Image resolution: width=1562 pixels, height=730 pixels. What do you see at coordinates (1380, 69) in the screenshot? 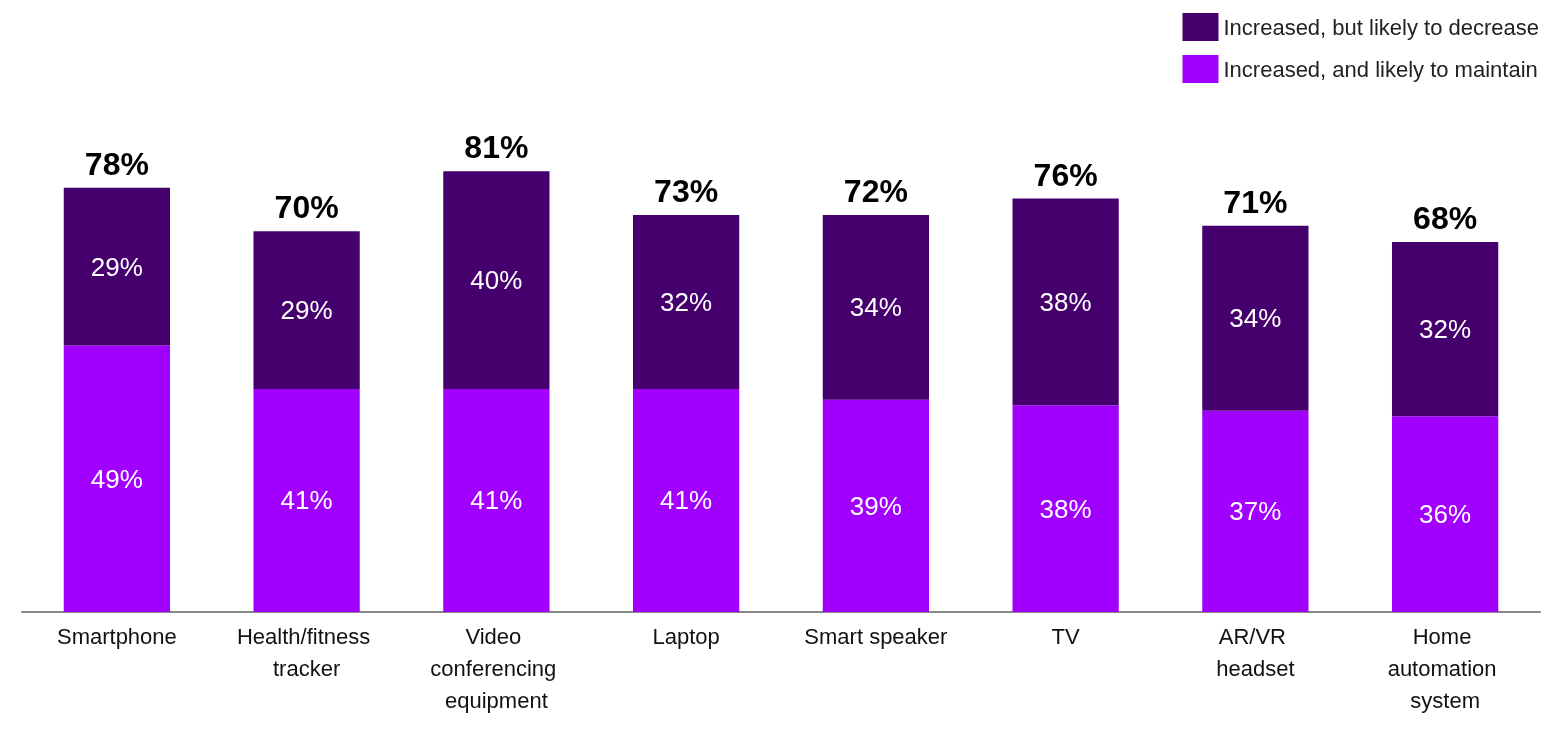
I see `legend-label: Increased, and likely to maintain` at bounding box center [1380, 69].